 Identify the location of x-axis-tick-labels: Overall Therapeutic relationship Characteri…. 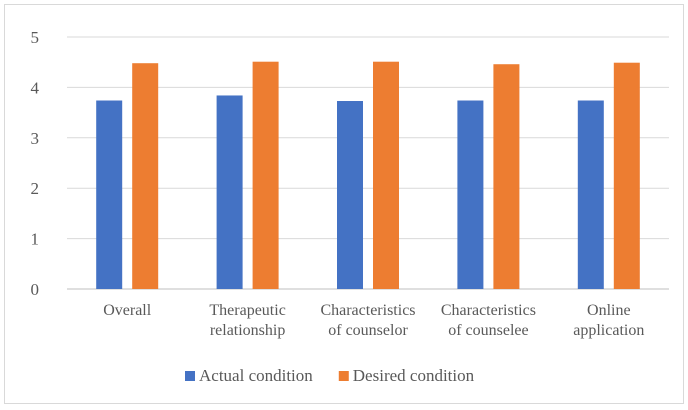
(373, 320).